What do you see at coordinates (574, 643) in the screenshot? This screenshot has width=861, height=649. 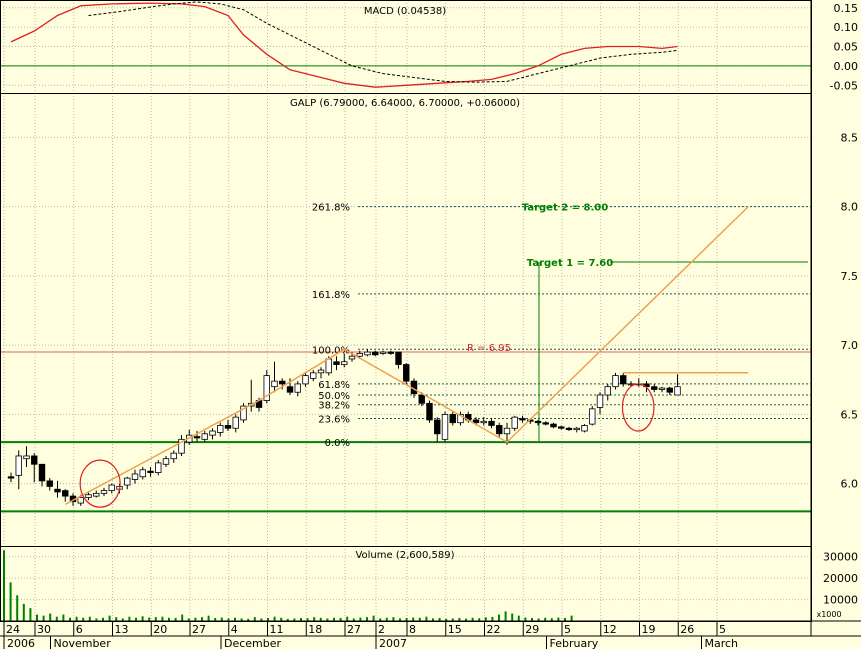 I see `month-label: February` at bounding box center [574, 643].